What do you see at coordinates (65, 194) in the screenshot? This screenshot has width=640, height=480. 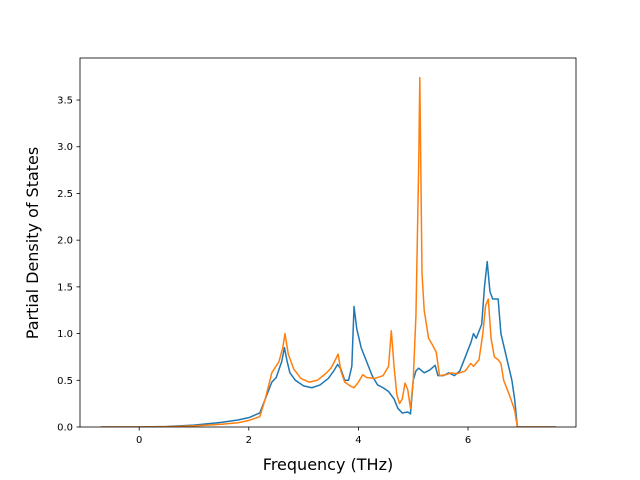 I see `y-tick-label: 2.5` at bounding box center [65, 194].